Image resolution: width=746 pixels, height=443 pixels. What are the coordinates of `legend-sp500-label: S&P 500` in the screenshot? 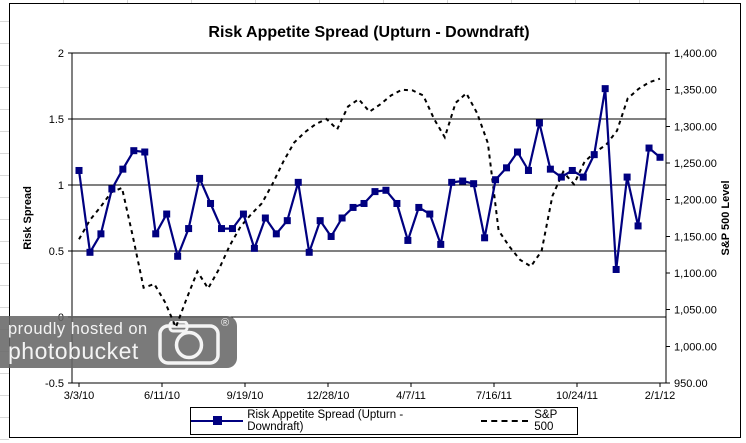 It's located at (546, 421).